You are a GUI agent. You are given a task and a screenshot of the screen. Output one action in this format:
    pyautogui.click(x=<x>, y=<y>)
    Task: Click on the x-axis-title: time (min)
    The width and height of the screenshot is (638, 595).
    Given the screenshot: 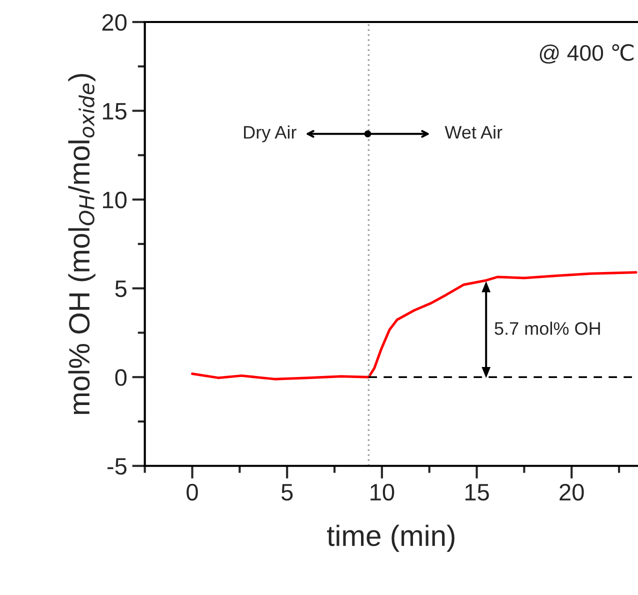 What is the action you would take?
    pyautogui.click(x=390, y=538)
    